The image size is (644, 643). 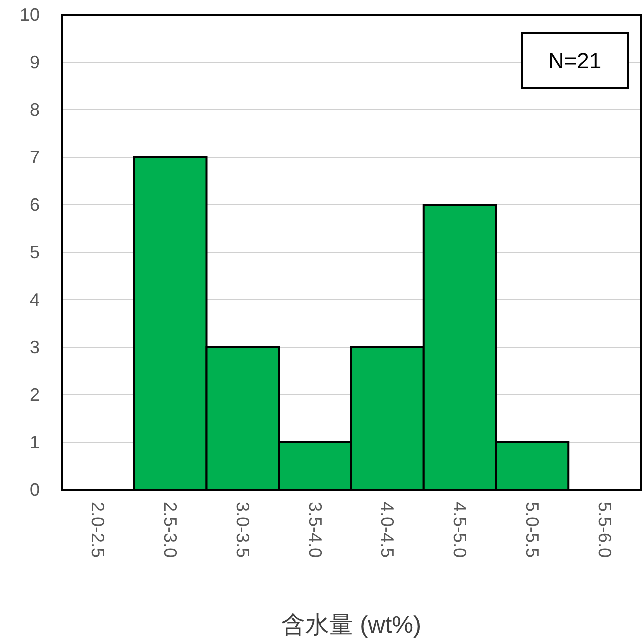 What do you see at coordinates (35, 395) in the screenshot?
I see `y-tick-label: 2` at bounding box center [35, 395].